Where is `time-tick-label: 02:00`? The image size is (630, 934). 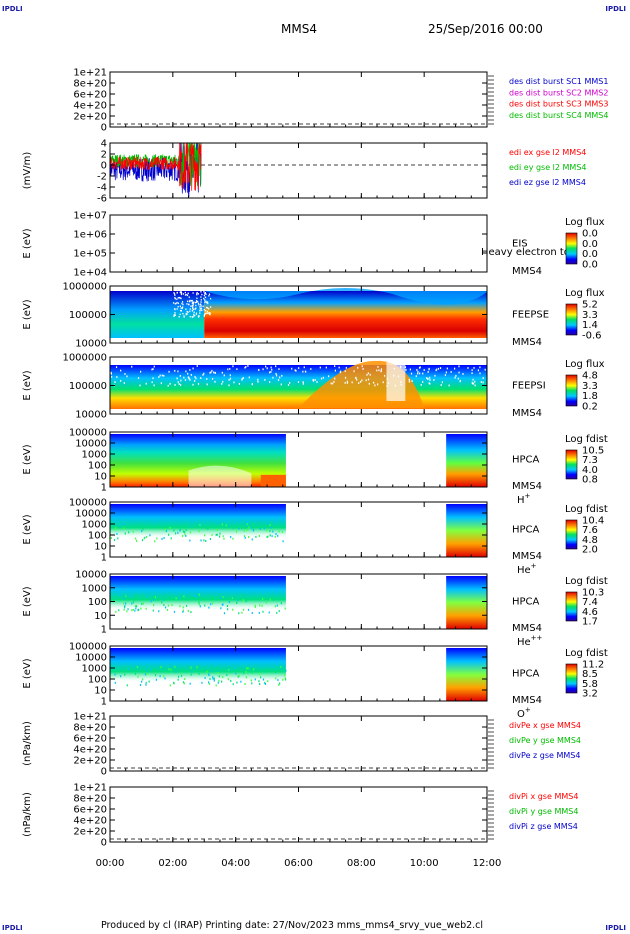
time-tick-label: 02:00 is located at coordinates (172, 863).